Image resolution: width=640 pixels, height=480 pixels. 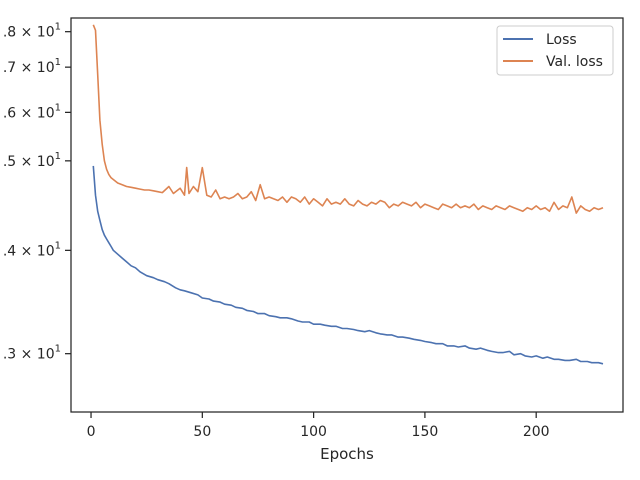 I want to click on x-tick-label: 0, so click(x=91, y=432).